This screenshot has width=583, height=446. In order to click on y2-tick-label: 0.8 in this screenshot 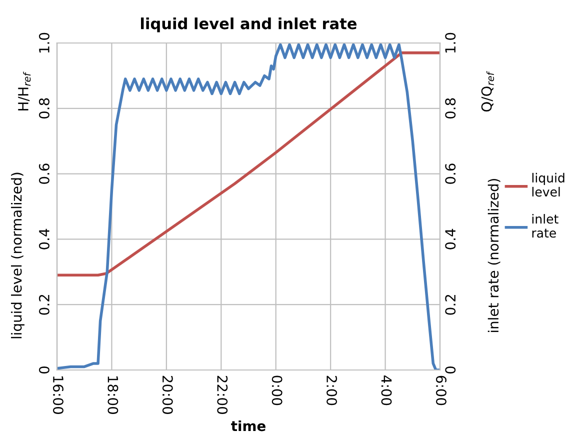, I will do `click(450, 108)`.